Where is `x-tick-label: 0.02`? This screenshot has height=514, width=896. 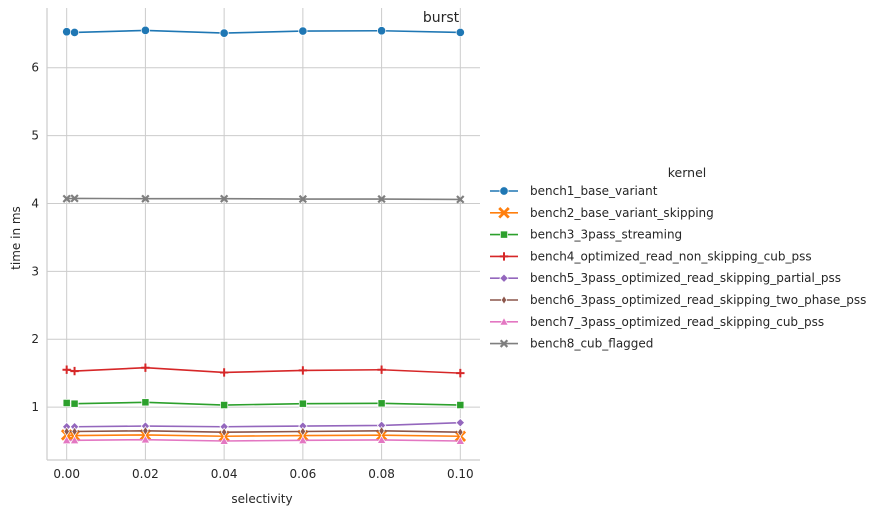 x-tick-label: 0.02 is located at coordinates (145, 474).